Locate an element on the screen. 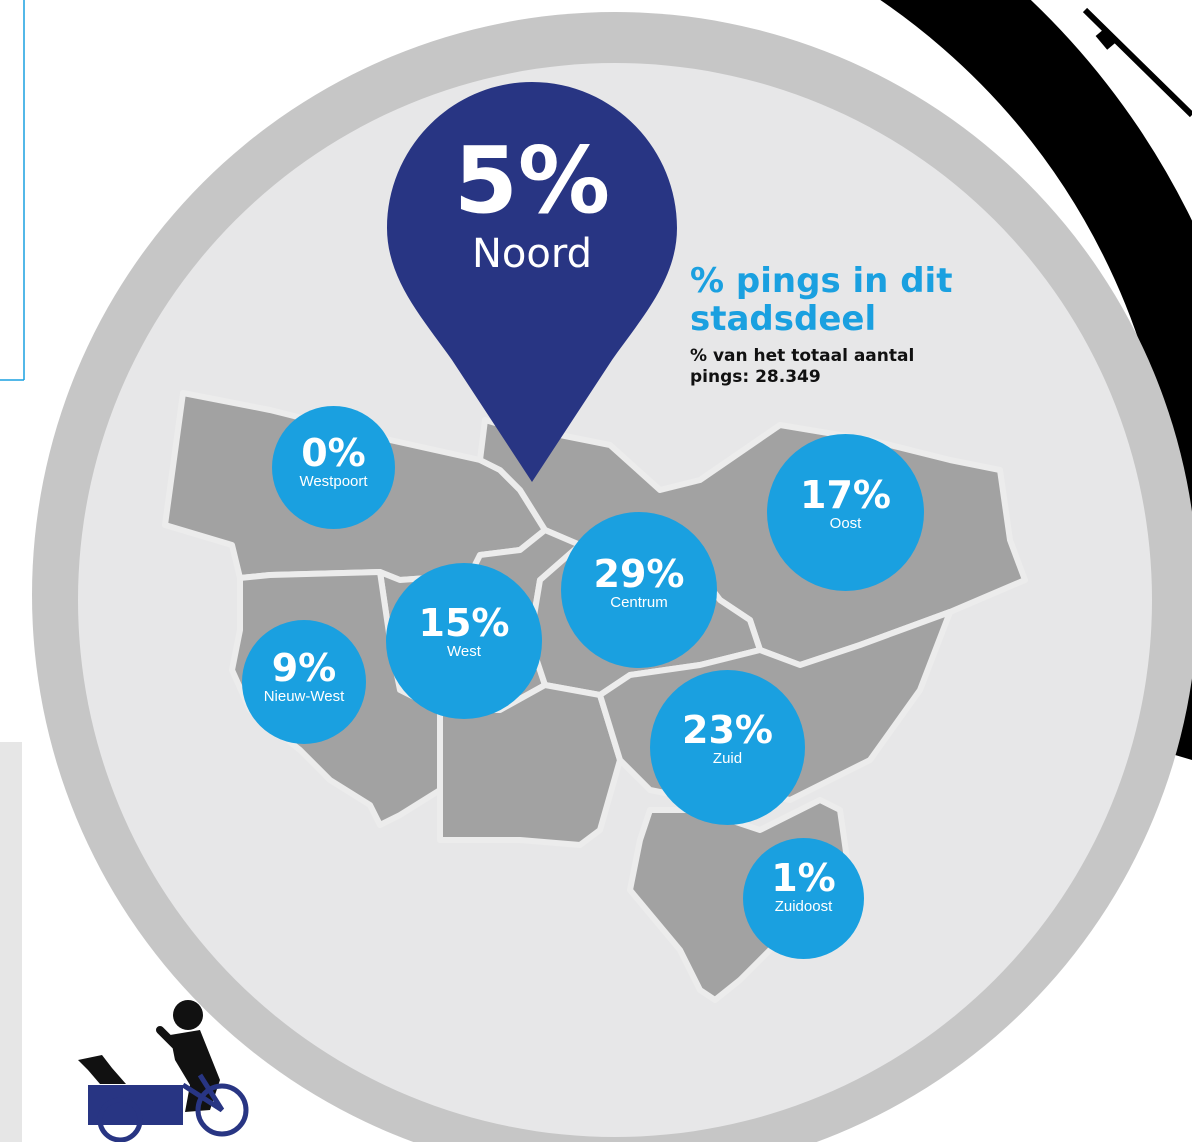 This screenshot has height=1142, width=1192. bubble-label: Westpoort is located at coordinates (333, 481).